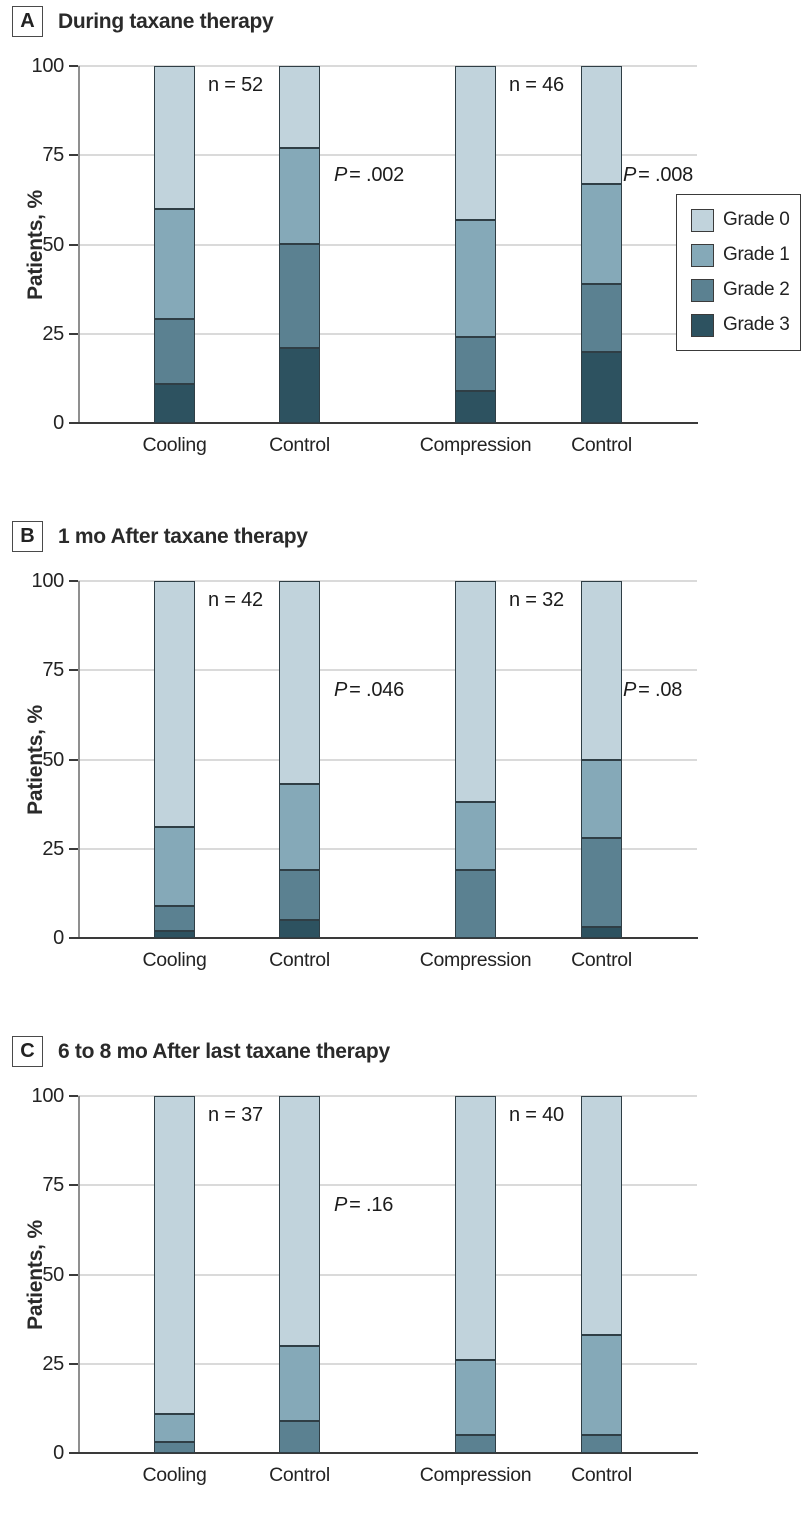 Image resolution: width=807 pixels, height=1513 pixels. I want to click on panel-letter: A, so click(27, 21).